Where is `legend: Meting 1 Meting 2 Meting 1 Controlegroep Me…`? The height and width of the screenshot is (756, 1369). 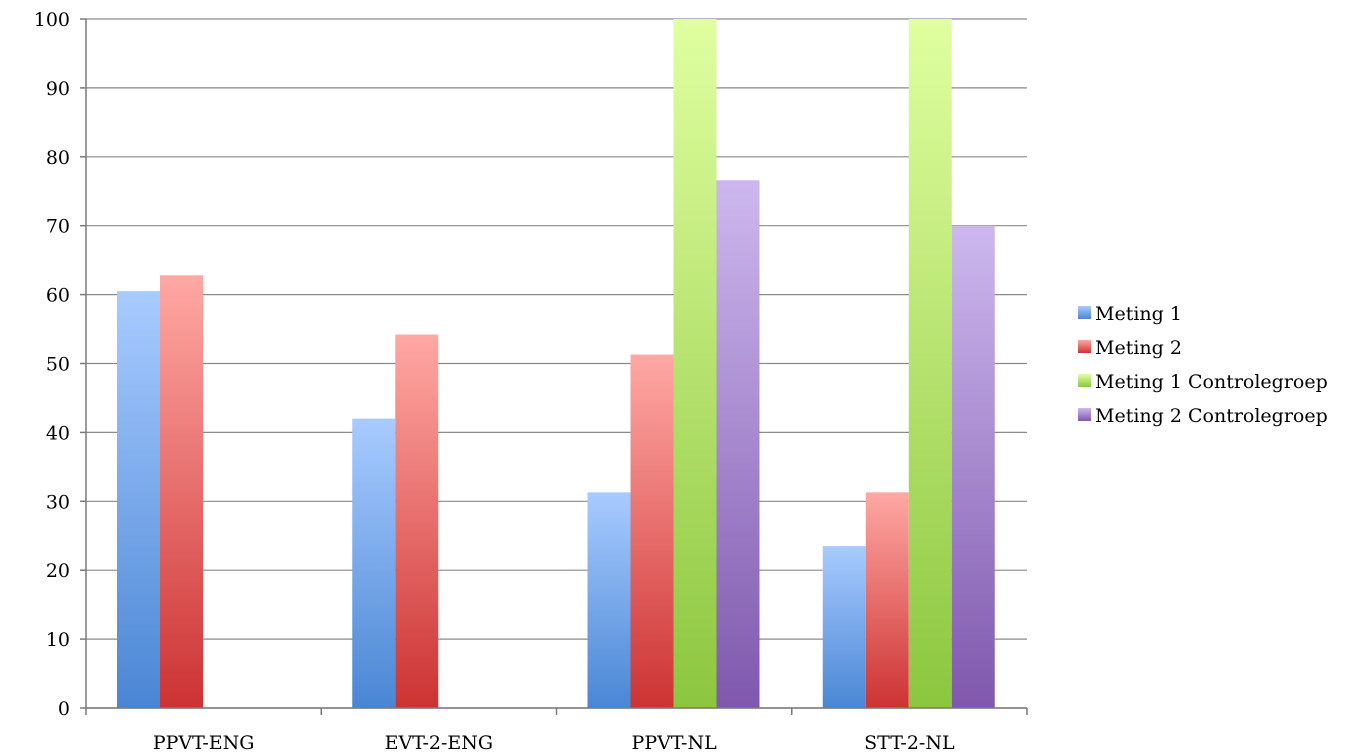
legend: Meting 1 Meting 2 Meting 1 Controlegroep Me… is located at coordinates (1203, 365).